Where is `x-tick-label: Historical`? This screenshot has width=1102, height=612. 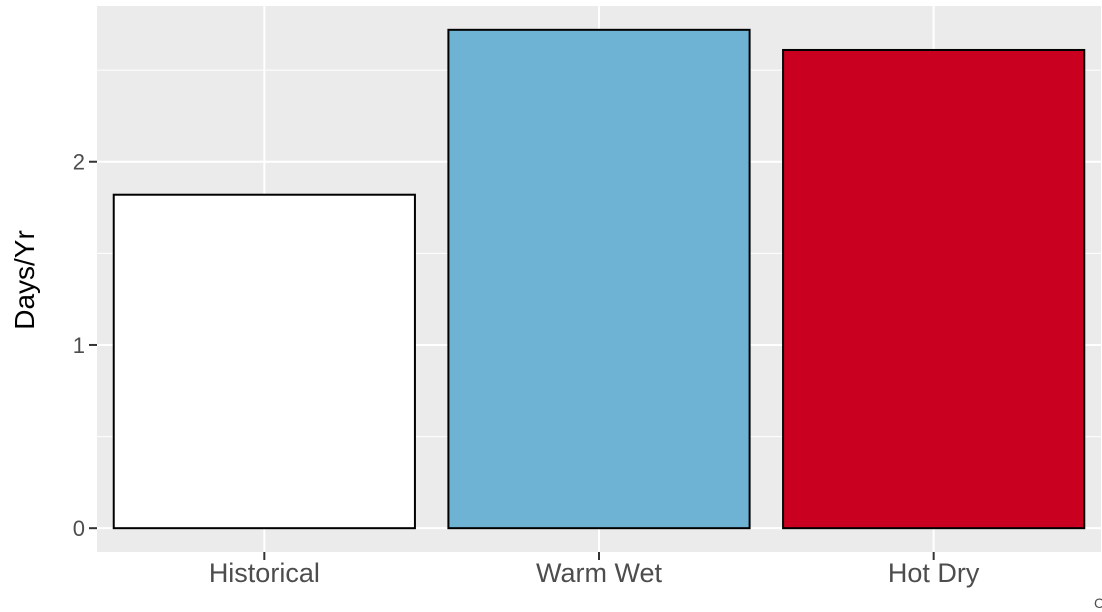 x-tick-label: Historical is located at coordinates (264, 573).